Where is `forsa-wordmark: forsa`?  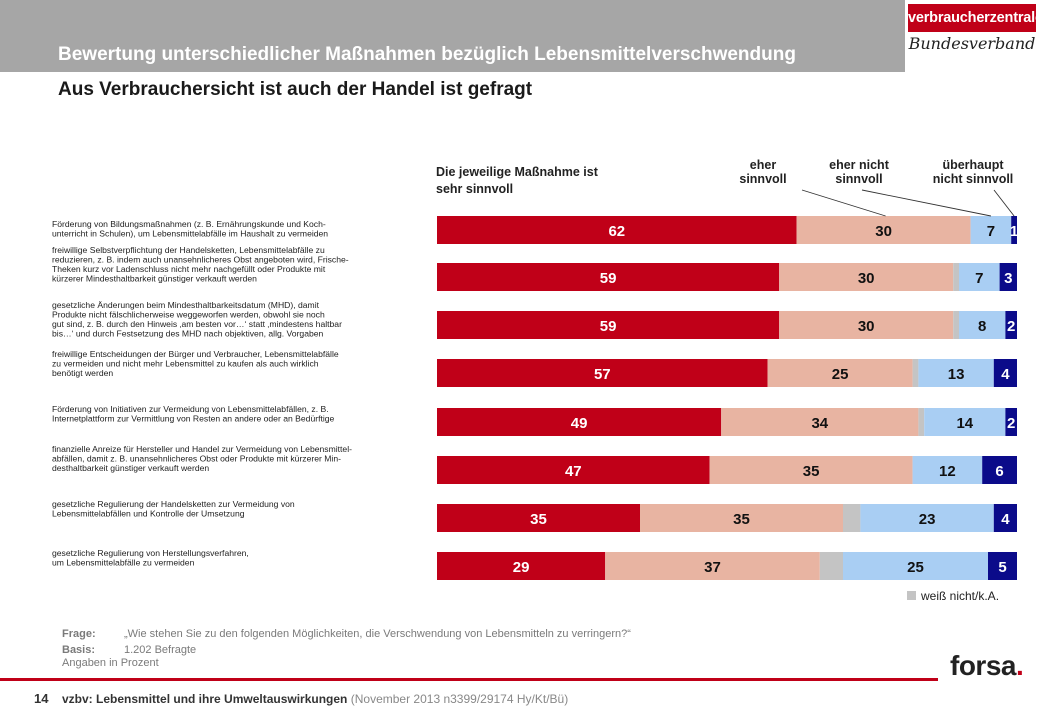
forsa-wordmark: forsa is located at coordinates (983, 665).